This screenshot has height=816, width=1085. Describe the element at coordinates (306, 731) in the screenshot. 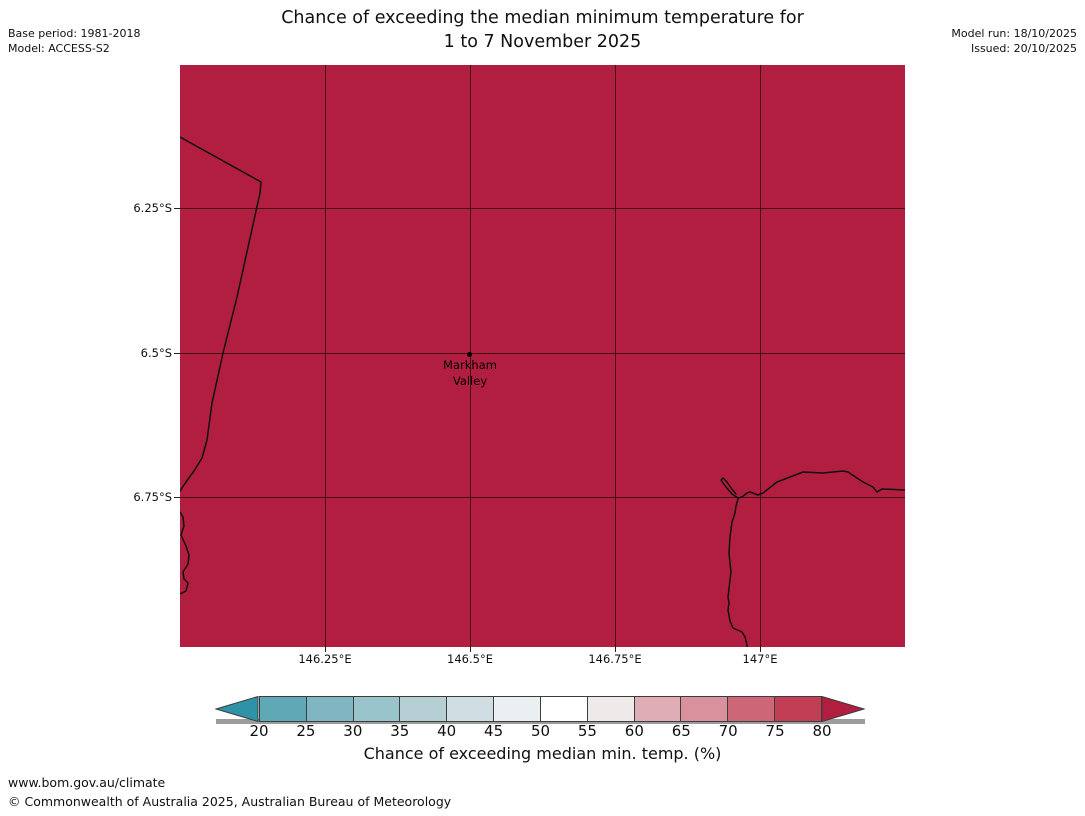

I see `colorbar-tick-25: 25` at that location.